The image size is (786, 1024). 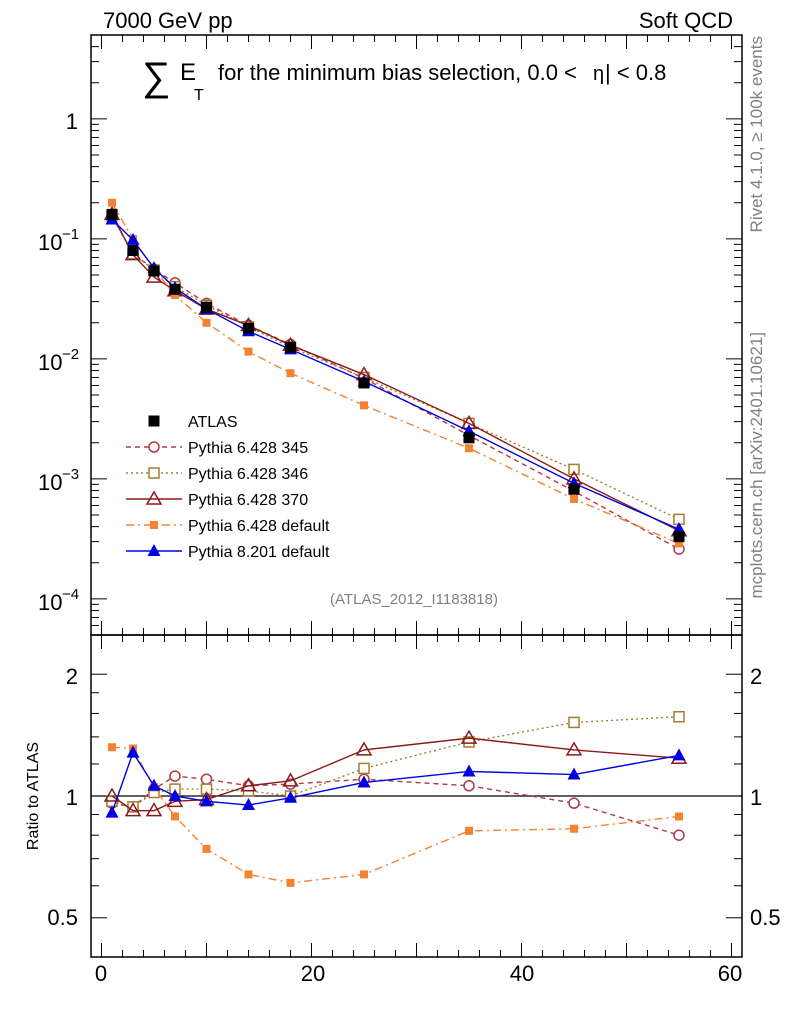 What do you see at coordinates (756, 797) in the screenshot?
I see `ratio-ytick-1-right: 1` at bounding box center [756, 797].